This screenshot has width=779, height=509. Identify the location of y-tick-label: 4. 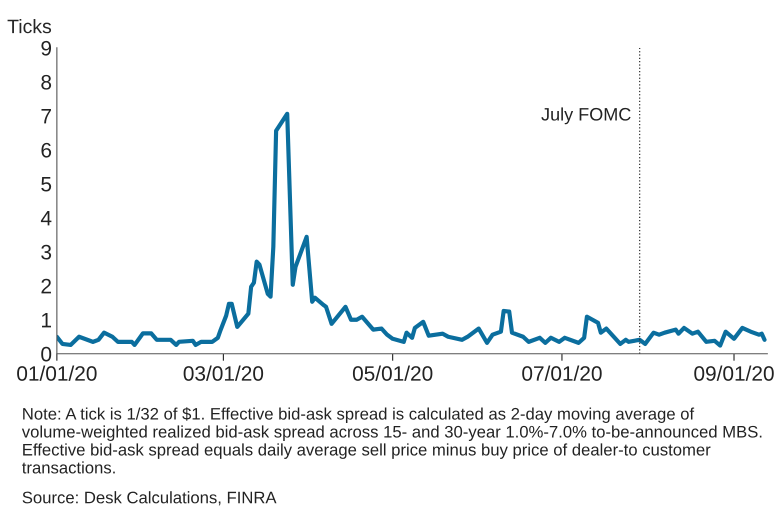
(46, 218).